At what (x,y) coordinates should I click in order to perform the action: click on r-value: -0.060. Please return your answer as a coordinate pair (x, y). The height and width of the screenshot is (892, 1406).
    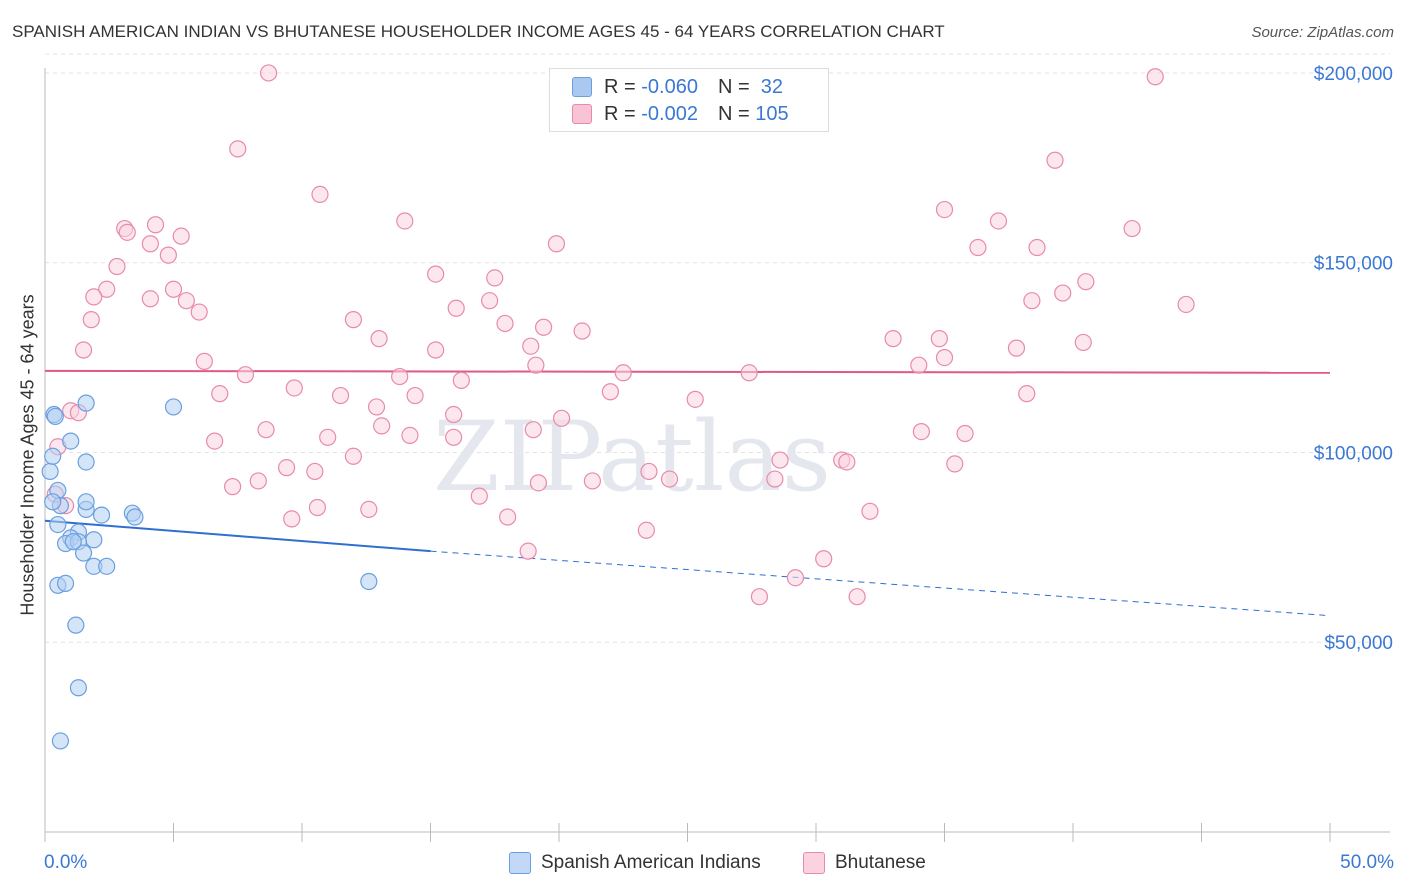
    Looking at the image, I should click on (669, 86).